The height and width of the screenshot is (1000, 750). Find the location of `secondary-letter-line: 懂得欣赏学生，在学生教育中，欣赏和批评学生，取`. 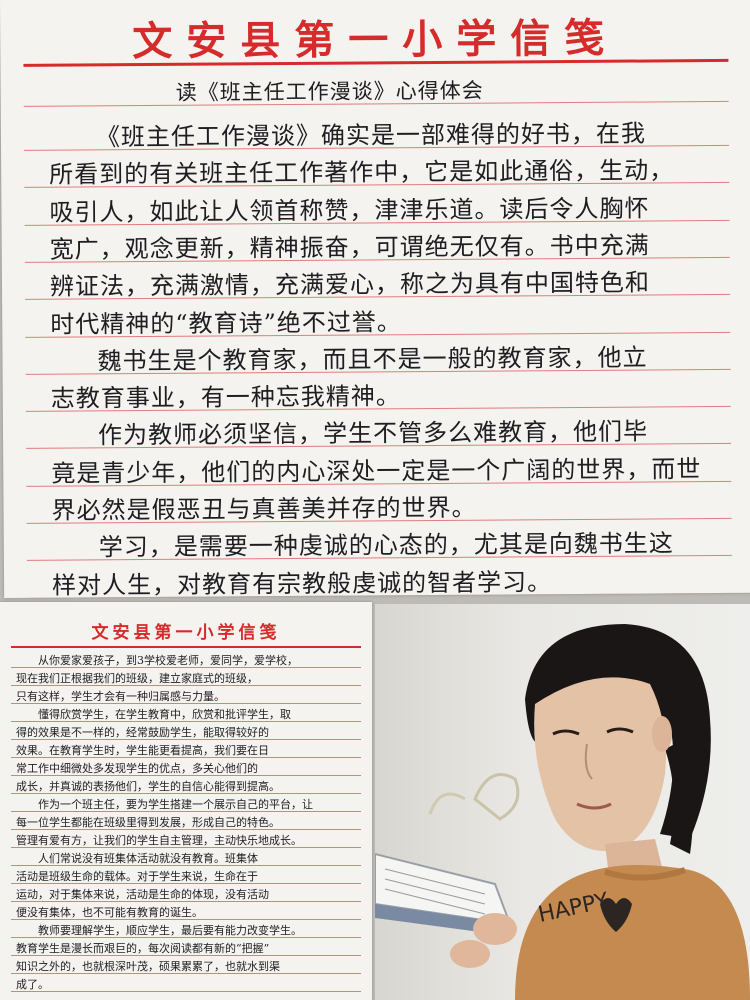

secondary-letter-line: 懂得欣赏学生，在学生教育中，欣赏和批评学生，取 is located at coordinates (164, 714).